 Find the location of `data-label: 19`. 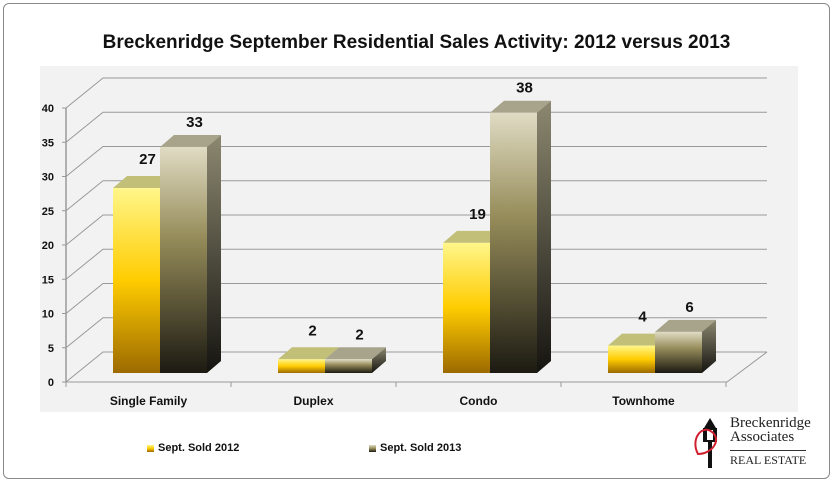

data-label: 19 is located at coordinates (477, 214).